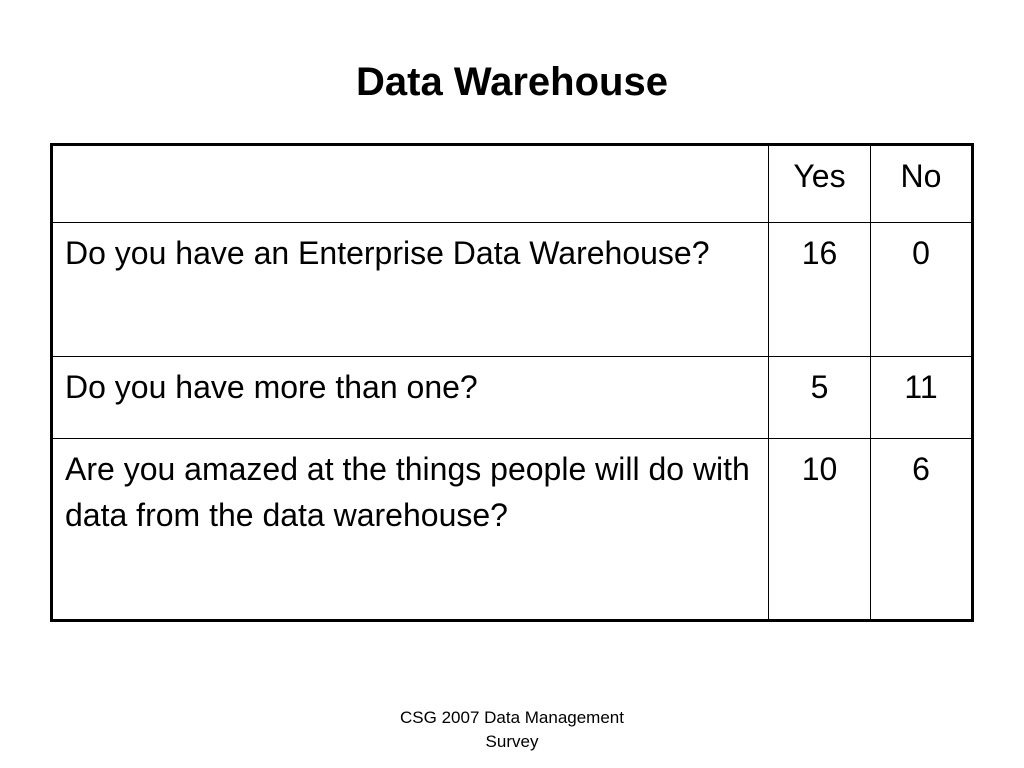 The width and height of the screenshot is (1024, 768). I want to click on no-count-cell: 0, so click(921, 289).